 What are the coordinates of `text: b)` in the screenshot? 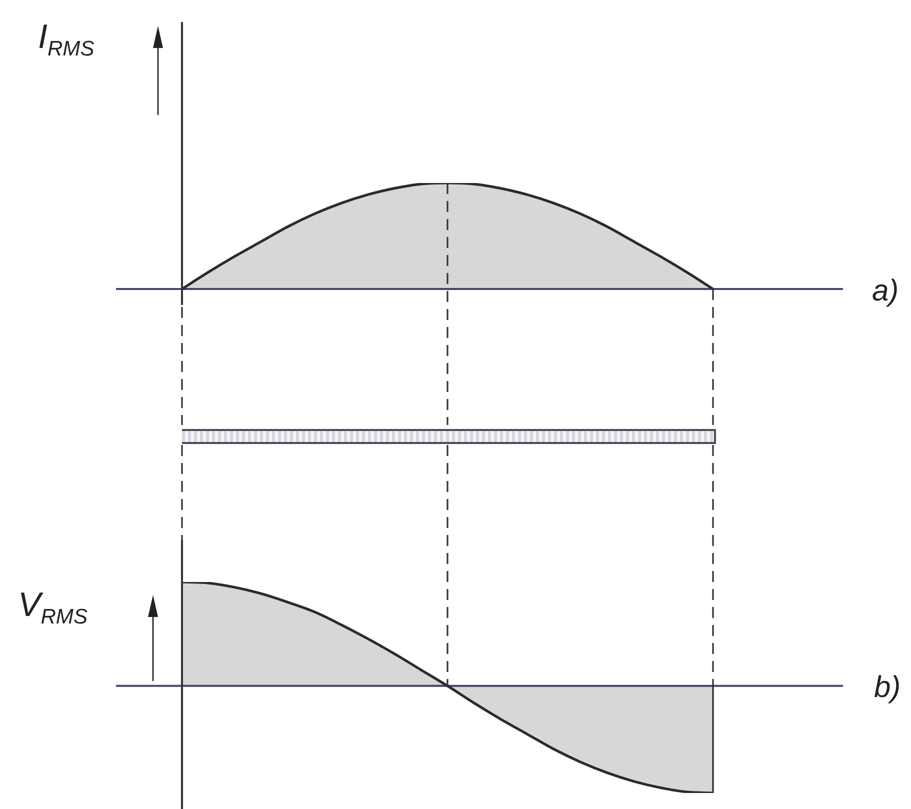 It's located at (887, 687).